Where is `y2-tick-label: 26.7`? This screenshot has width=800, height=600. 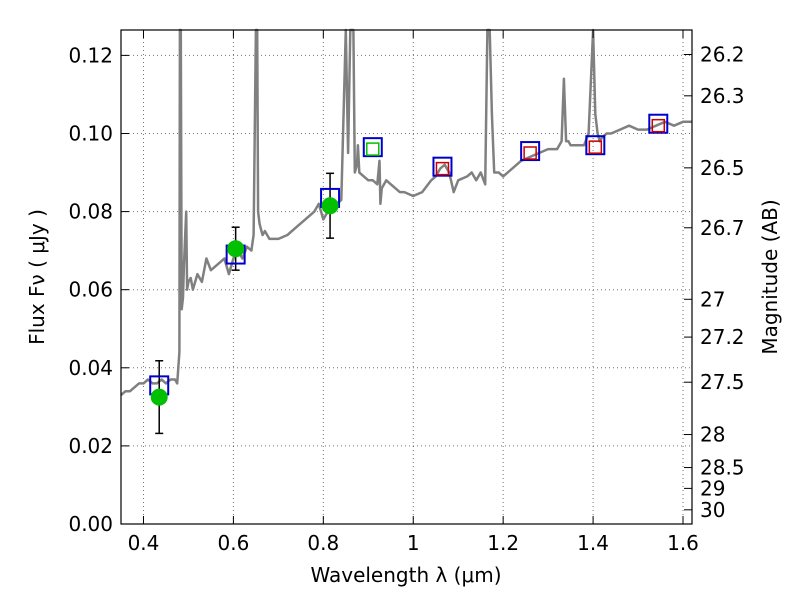
y2-tick-label: 26.7 is located at coordinates (722, 228).